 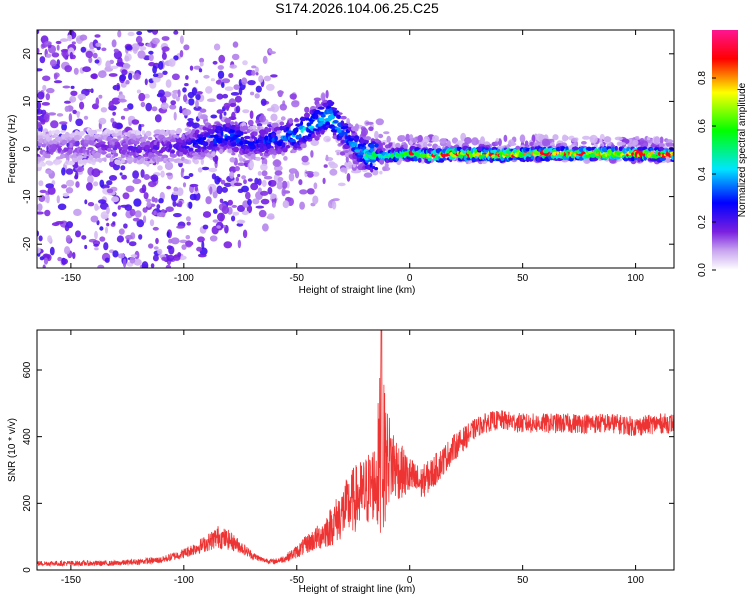 What do you see at coordinates (523, 278) in the screenshot?
I see `spectrogram-x-tick-label: 50` at bounding box center [523, 278].